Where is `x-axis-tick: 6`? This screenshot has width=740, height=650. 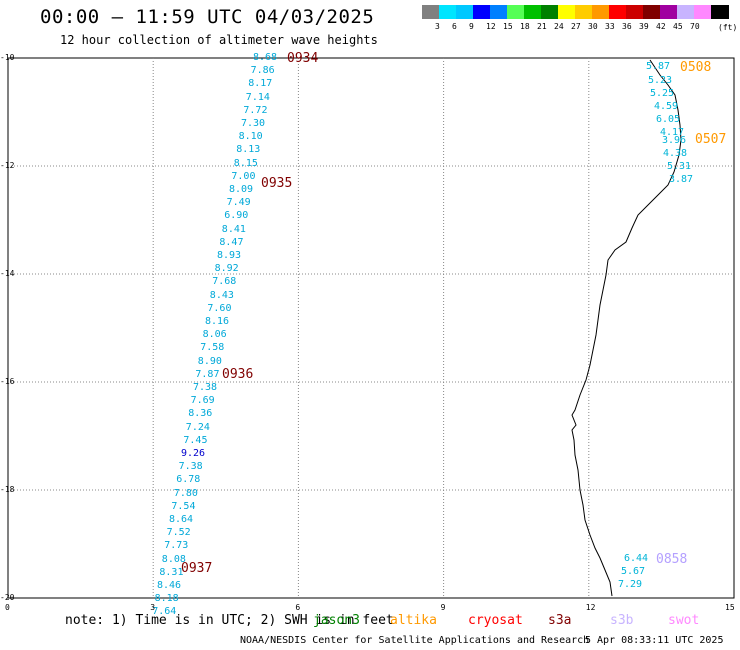
x-axis-tick: 6 is located at coordinates (298, 607).